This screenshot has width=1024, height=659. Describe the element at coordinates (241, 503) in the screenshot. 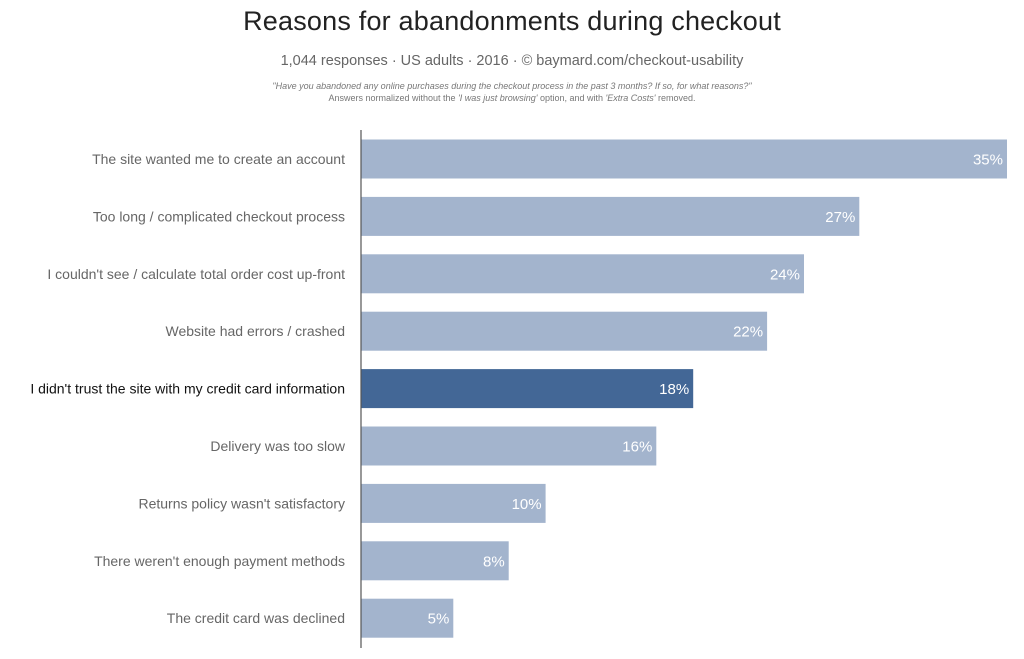

I see `category-label-7: Returns policy wasn't satisfactory` at that location.